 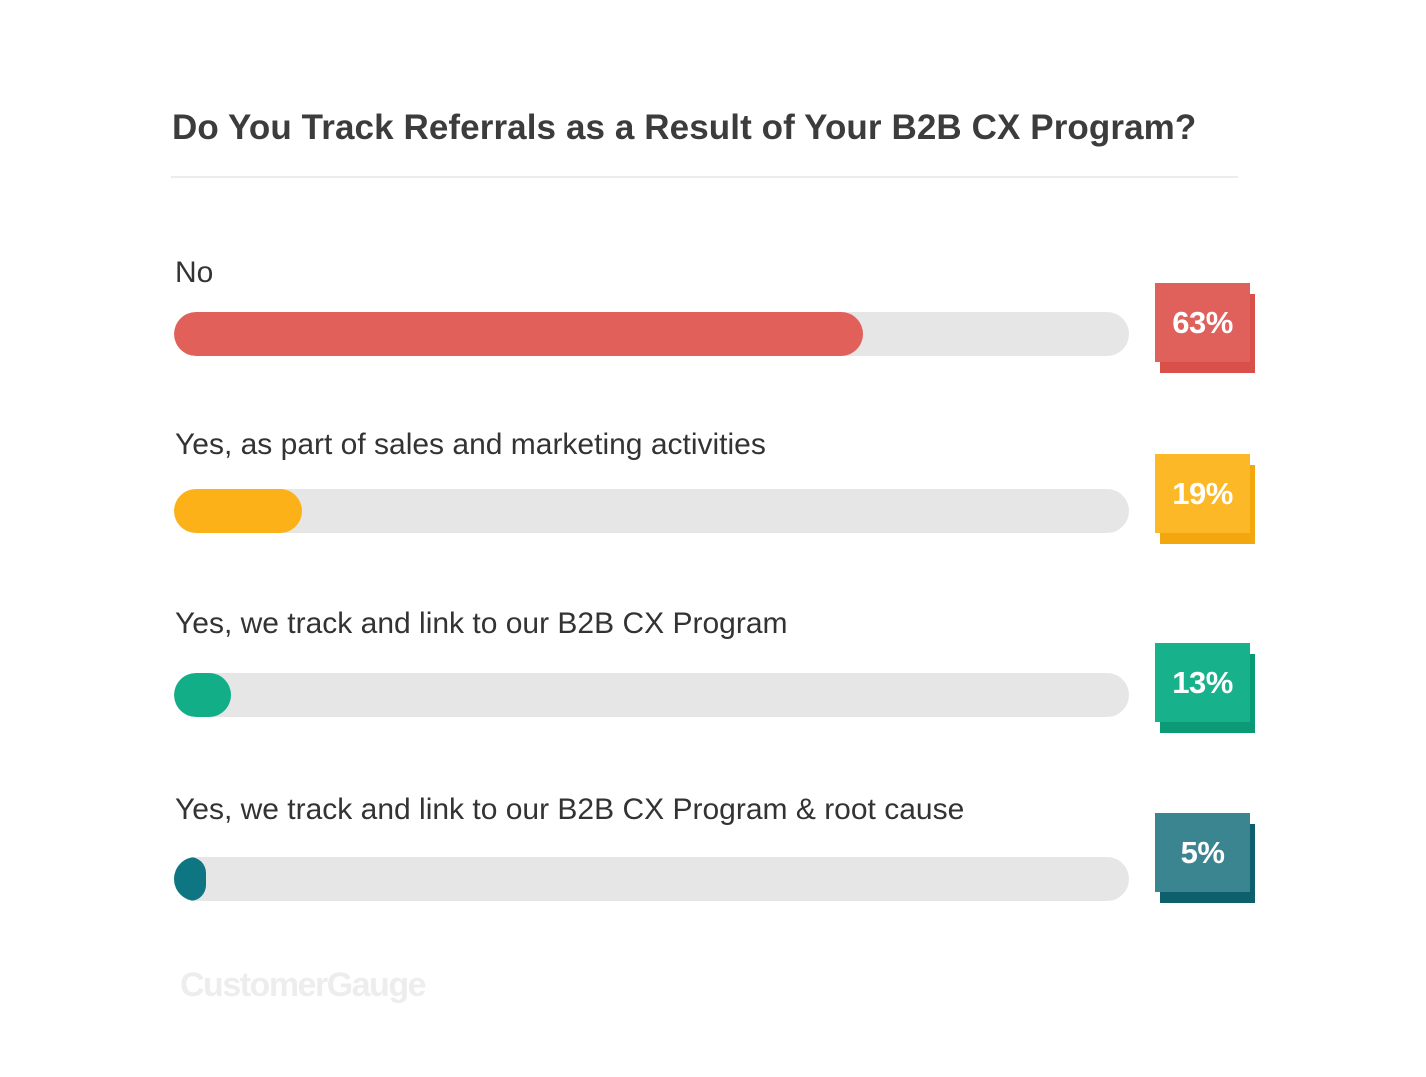 I want to click on value-label: 5%, so click(x=1202, y=852).